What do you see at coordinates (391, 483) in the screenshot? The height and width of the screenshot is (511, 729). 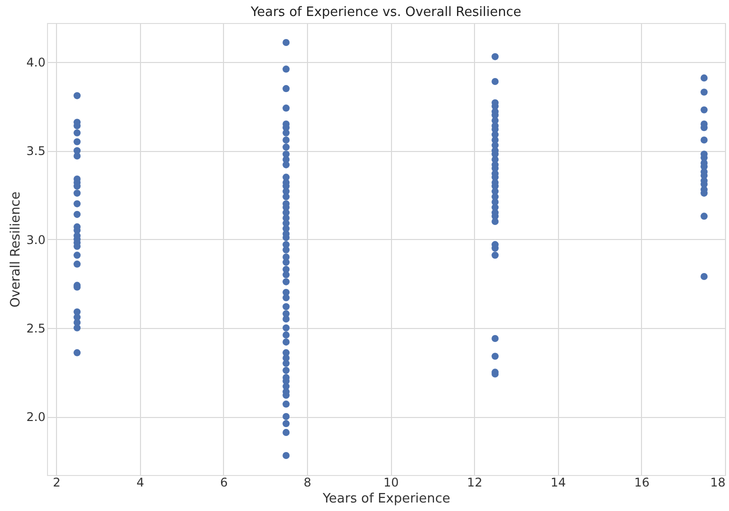 I see `x-tick-label: 10` at bounding box center [391, 483].